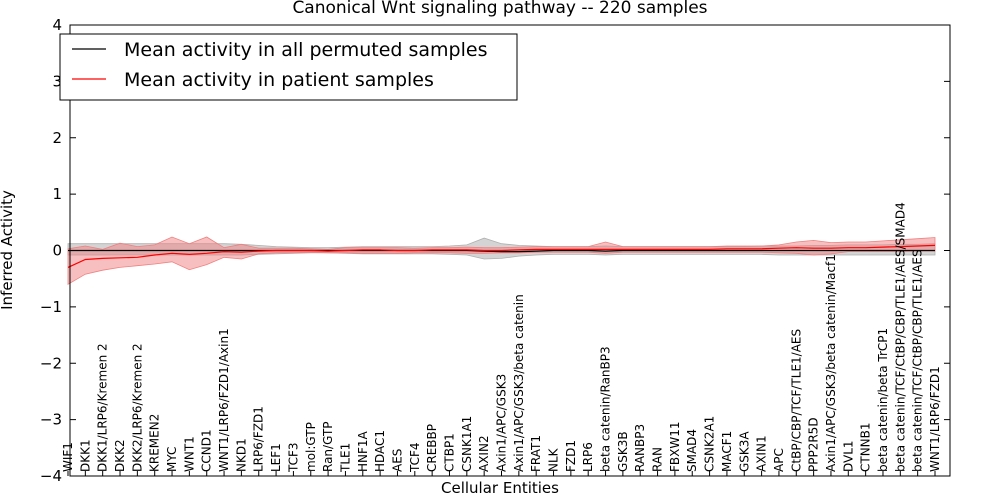  I want to click on x-tick-label: CCND1, so click(207, 450).